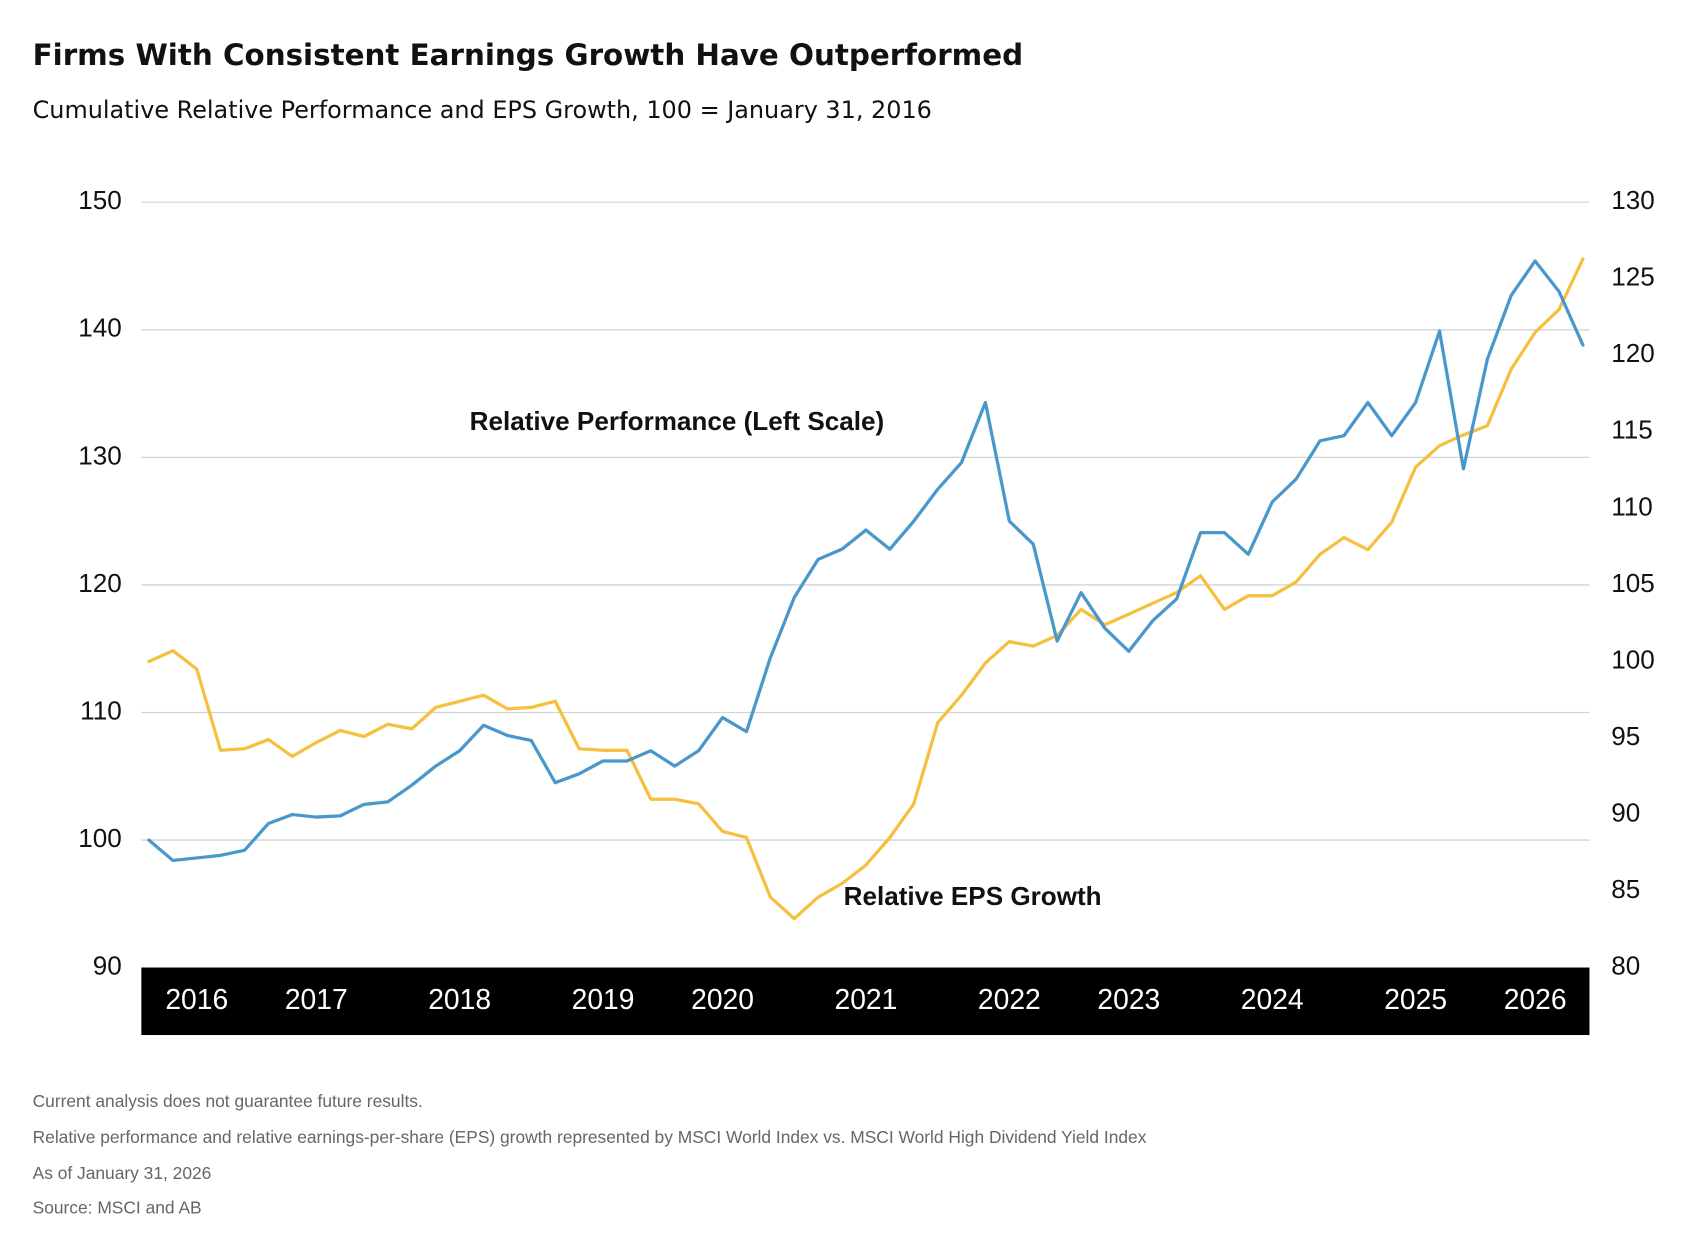 Image resolution: width=1696 pixels, height=1246 pixels. Describe the element at coordinates (100, 200) in the screenshot. I see `y-tick-label: 150` at that location.